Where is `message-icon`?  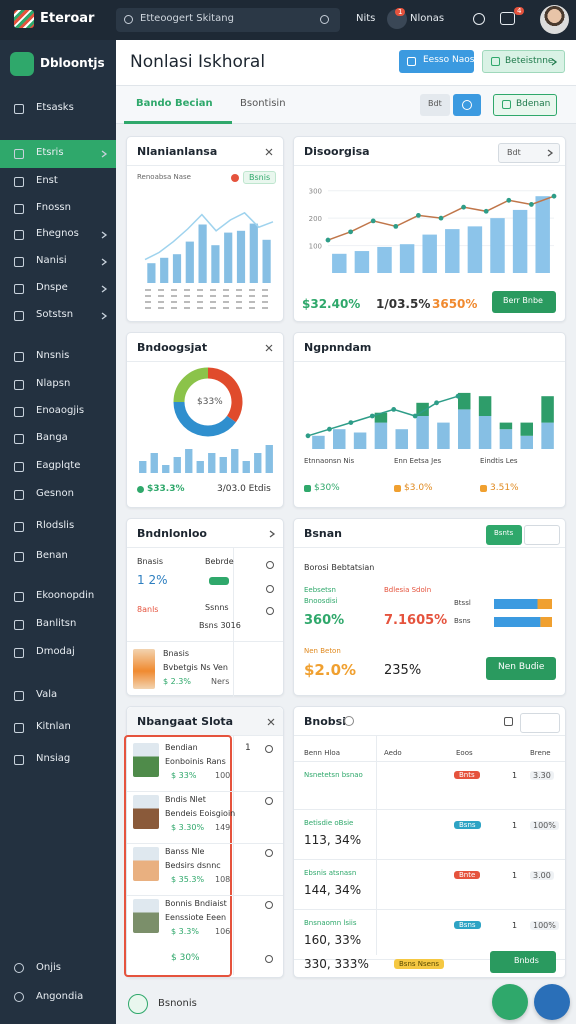 message-icon is located at coordinates (507, 18).